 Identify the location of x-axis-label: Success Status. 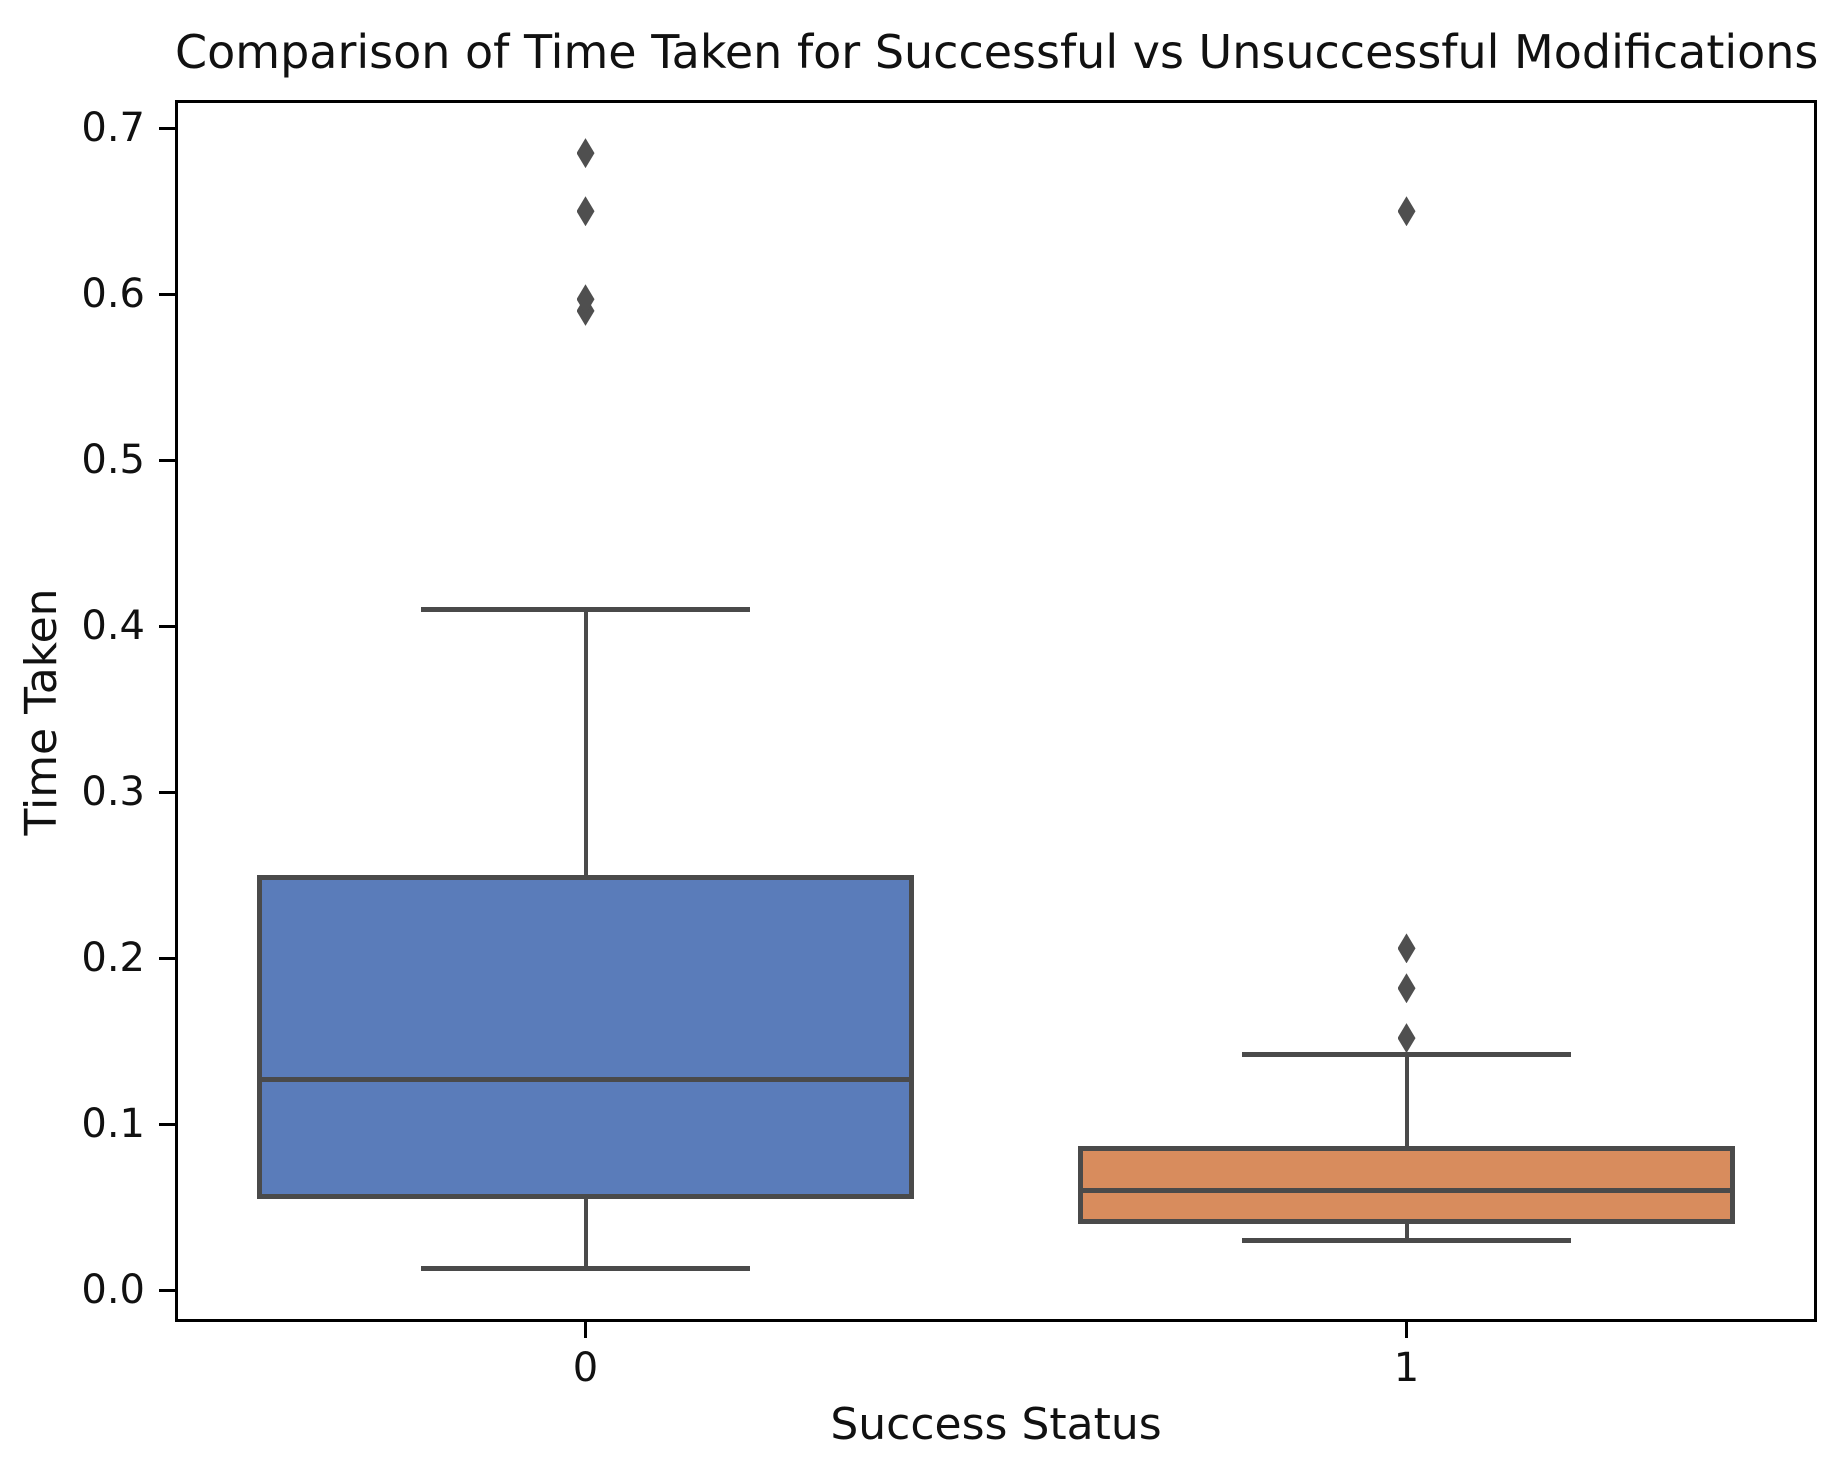
(996, 1424).